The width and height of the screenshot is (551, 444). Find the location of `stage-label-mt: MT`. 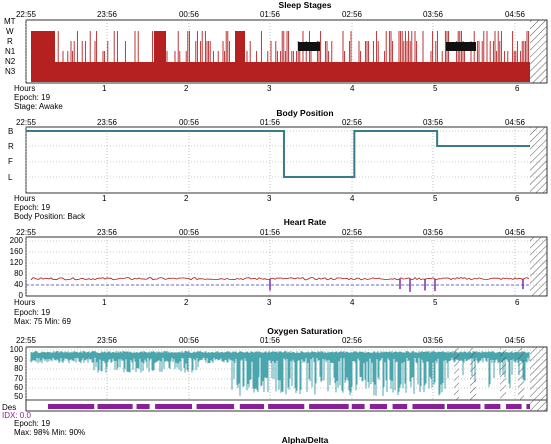

stage-label-mt: MT is located at coordinates (10, 21).